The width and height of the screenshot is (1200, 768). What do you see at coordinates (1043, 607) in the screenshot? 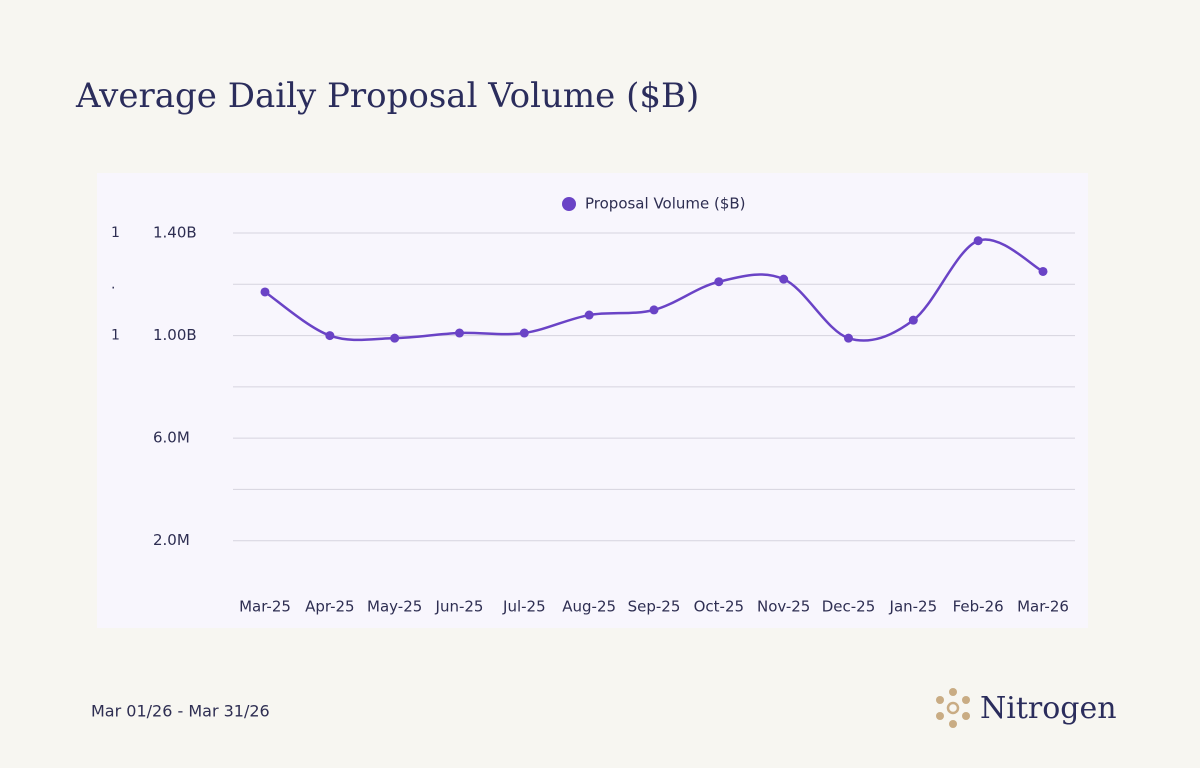
I see `x-tick-label: Mar-26` at bounding box center [1043, 607].